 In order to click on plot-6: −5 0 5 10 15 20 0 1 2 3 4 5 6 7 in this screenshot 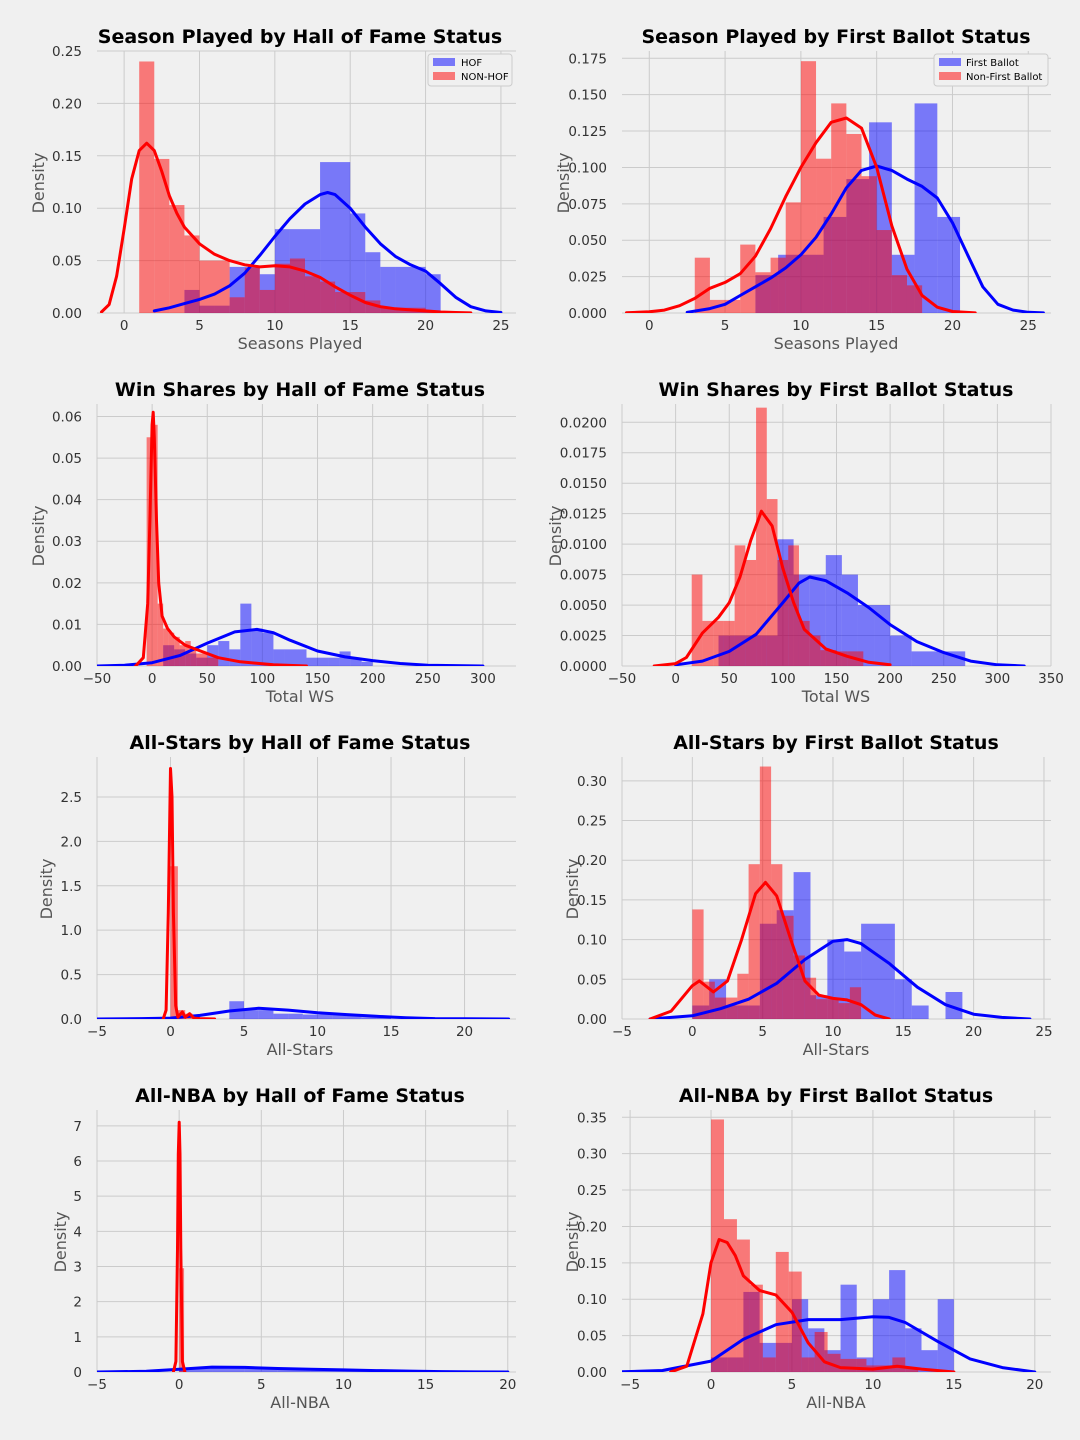, I will do `click(294, 1251)`.